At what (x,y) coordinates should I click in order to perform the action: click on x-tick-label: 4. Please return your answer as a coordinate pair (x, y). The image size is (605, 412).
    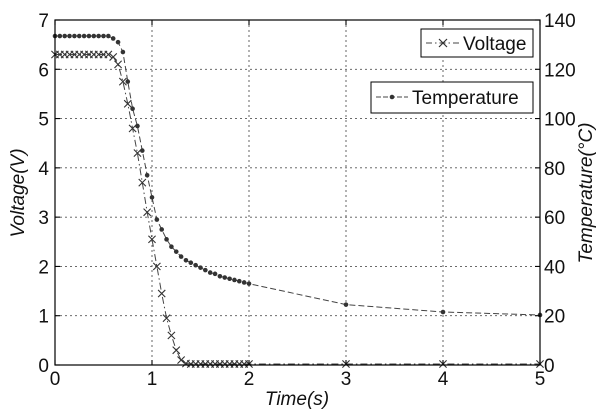
    Looking at the image, I should click on (443, 379).